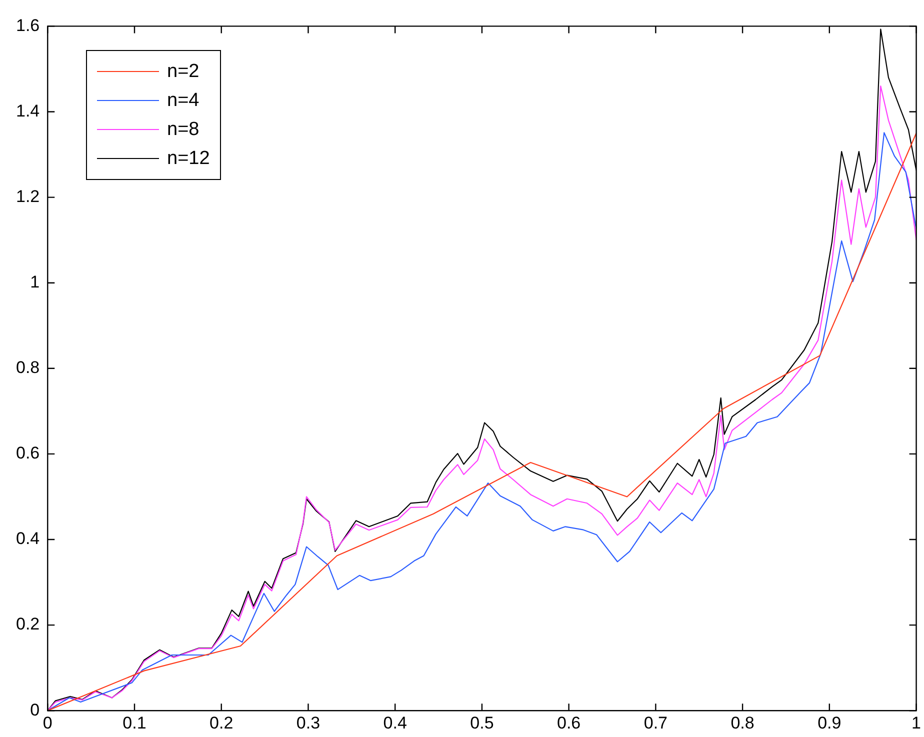 This screenshot has height=737, width=924. Describe the element at coordinates (917, 722) in the screenshot. I see `x-tick-label: 1` at that location.